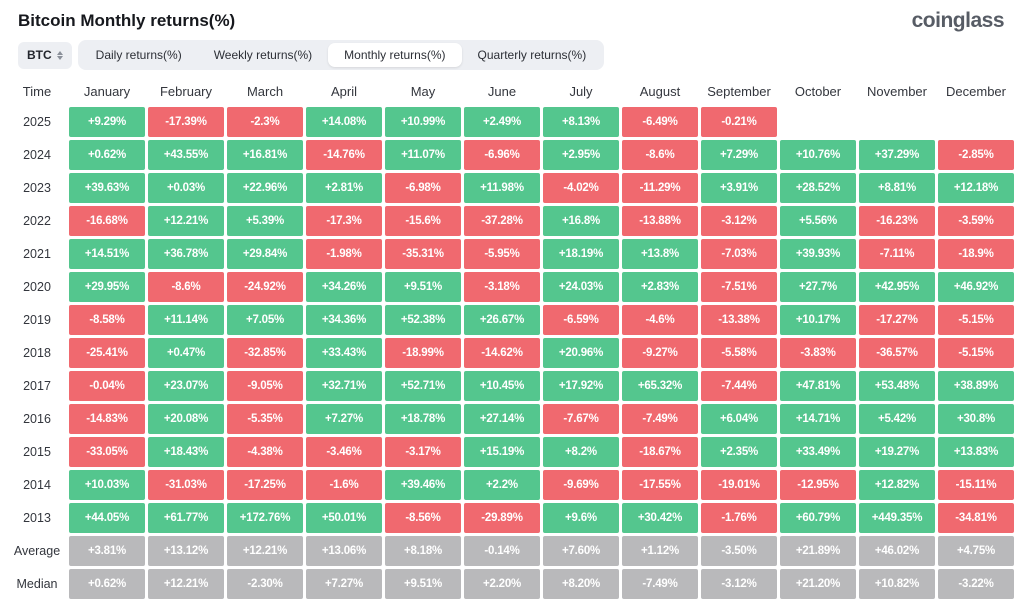  I want to click on return-cell-2015-september: +2.35%, so click(739, 452).